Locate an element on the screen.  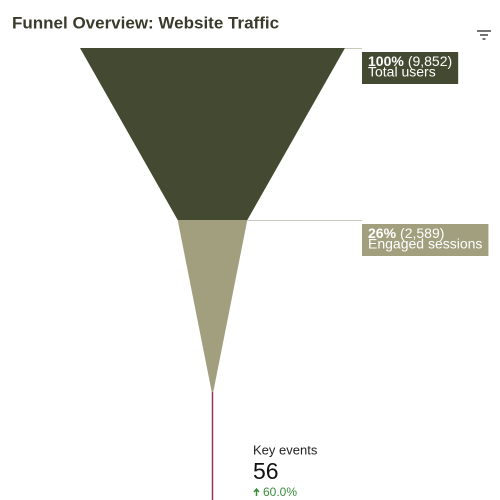
stage-count: (9,852) is located at coordinates (430, 61).